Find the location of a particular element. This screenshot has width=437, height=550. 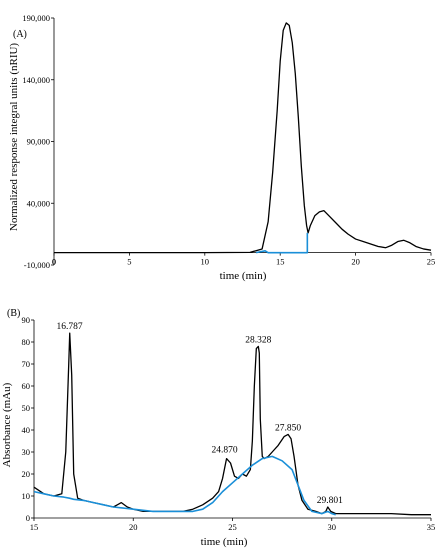

panel-a-y-tick-label: 140,000 is located at coordinates (36, 80).